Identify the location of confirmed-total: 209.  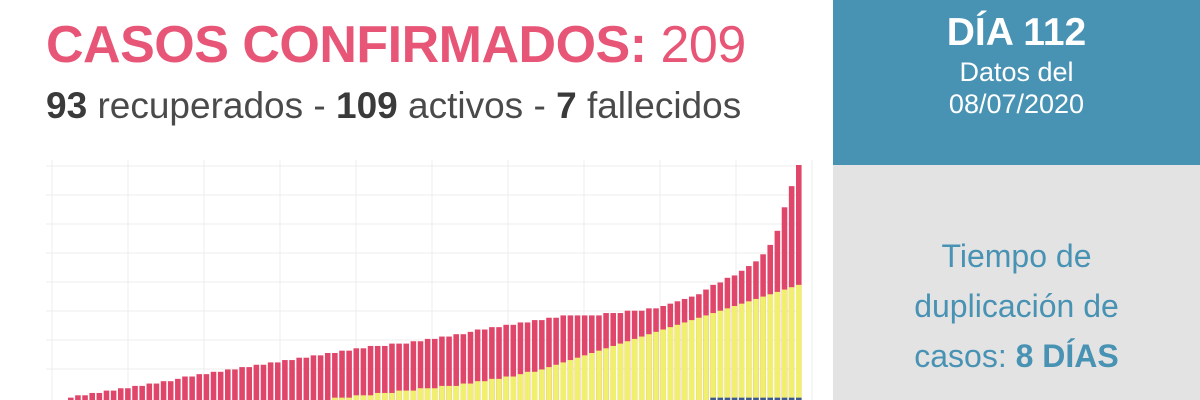
(703, 45).